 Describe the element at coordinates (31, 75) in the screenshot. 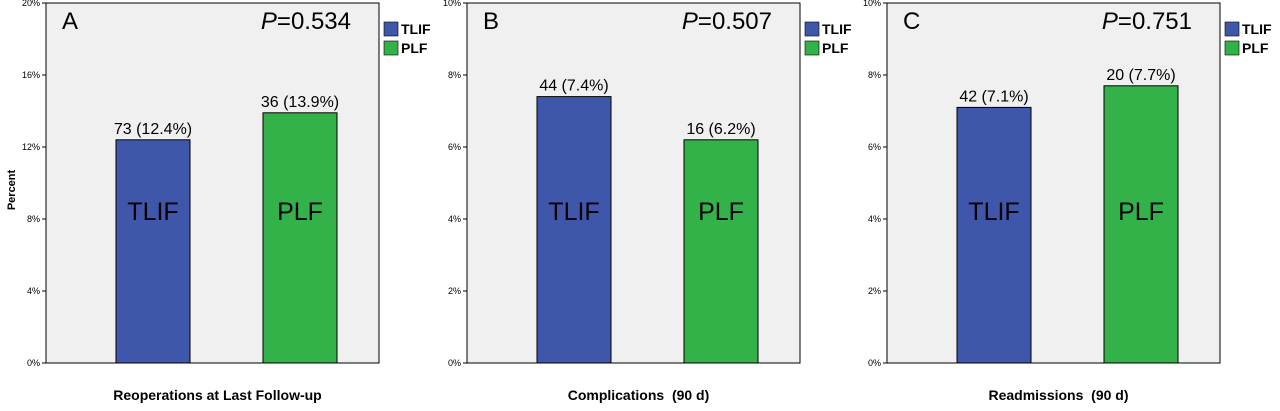

I see `y-tick-label: 16%` at that location.